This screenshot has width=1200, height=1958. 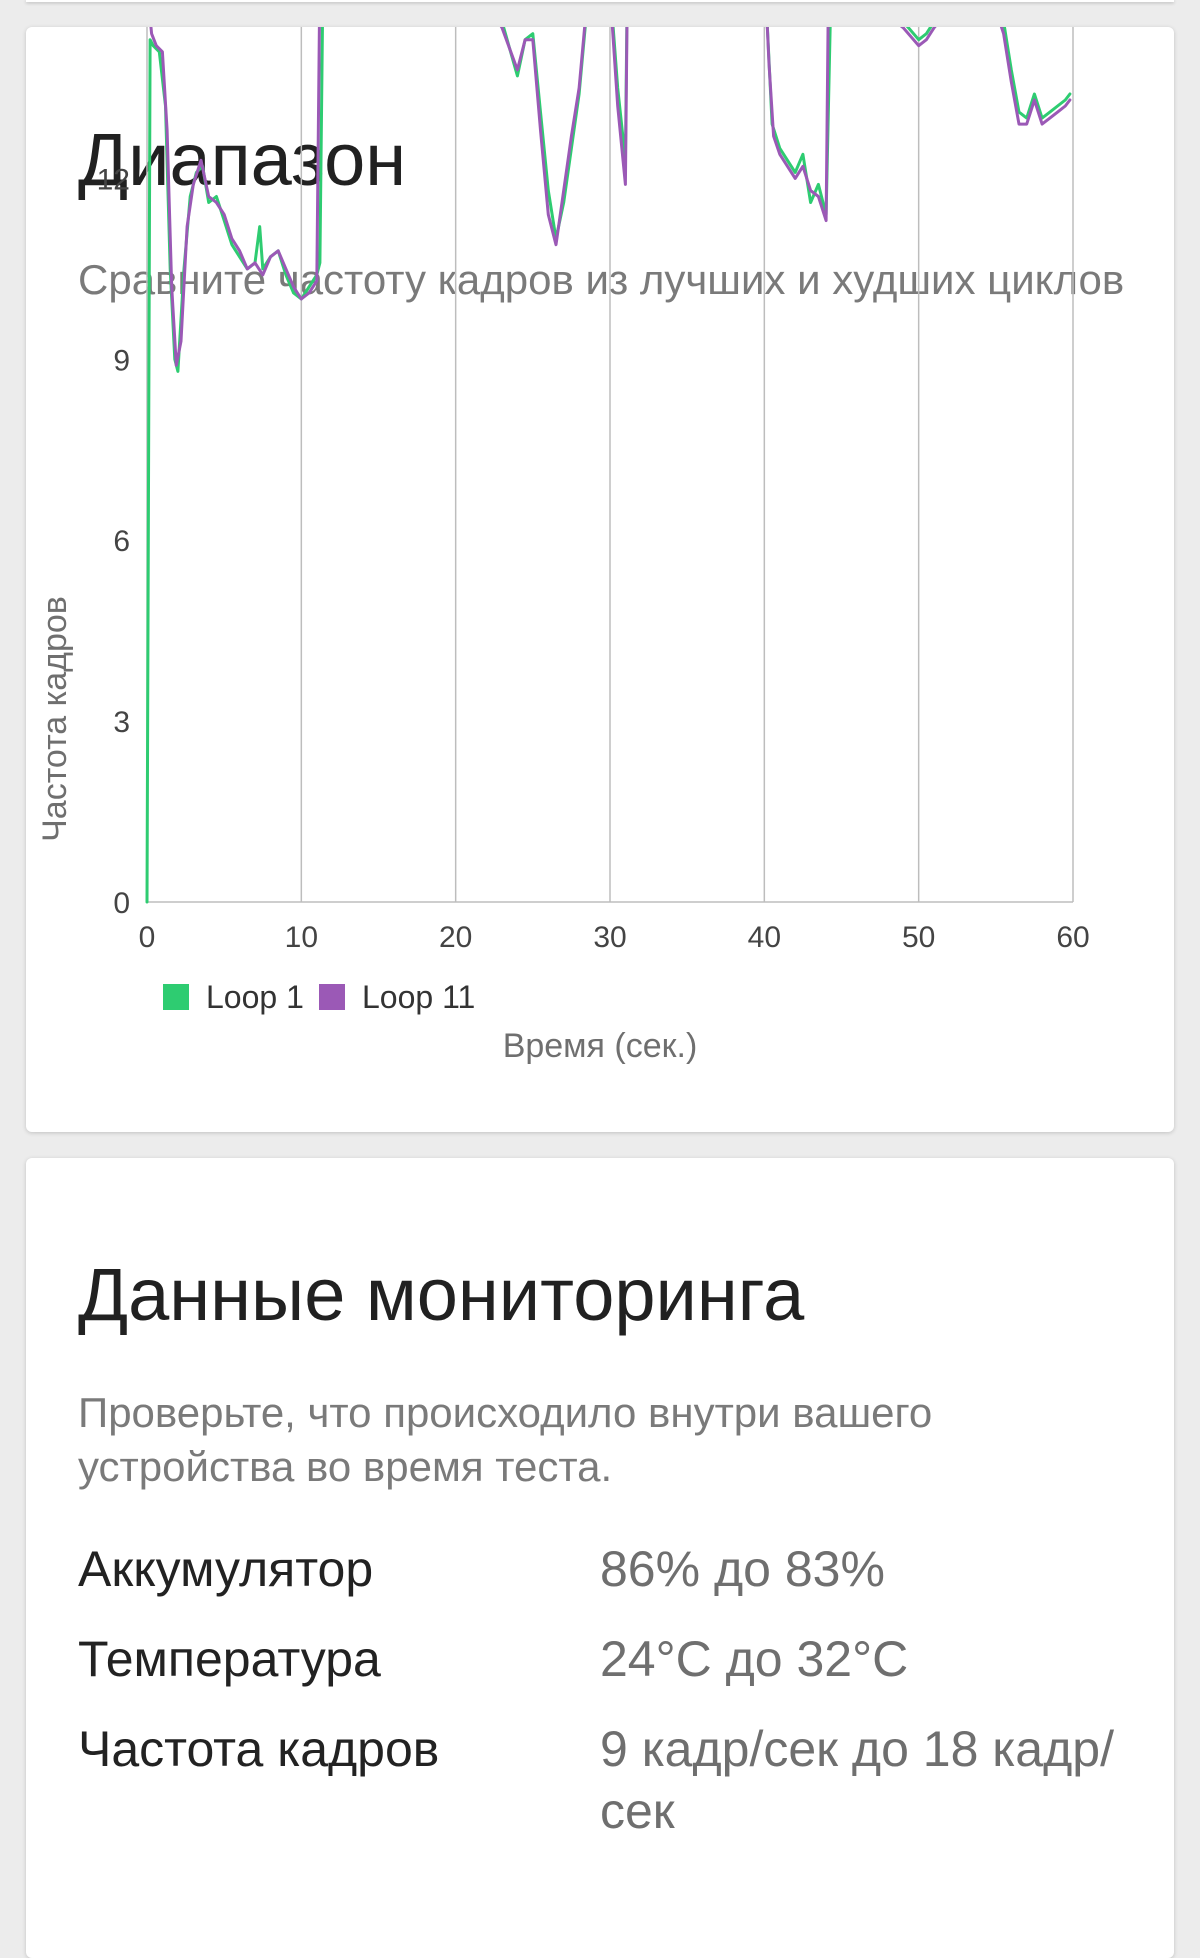 What do you see at coordinates (600, 1046) in the screenshot?
I see `chart-x-axis-title: Время (сек.)` at bounding box center [600, 1046].